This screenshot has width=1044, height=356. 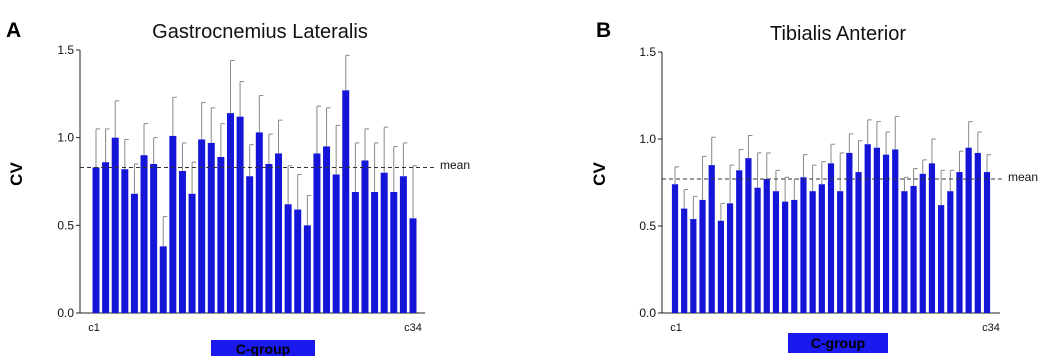 What do you see at coordinates (647, 139) in the screenshot?
I see `panel-b-y-tick-label: 1.0` at bounding box center [647, 139].